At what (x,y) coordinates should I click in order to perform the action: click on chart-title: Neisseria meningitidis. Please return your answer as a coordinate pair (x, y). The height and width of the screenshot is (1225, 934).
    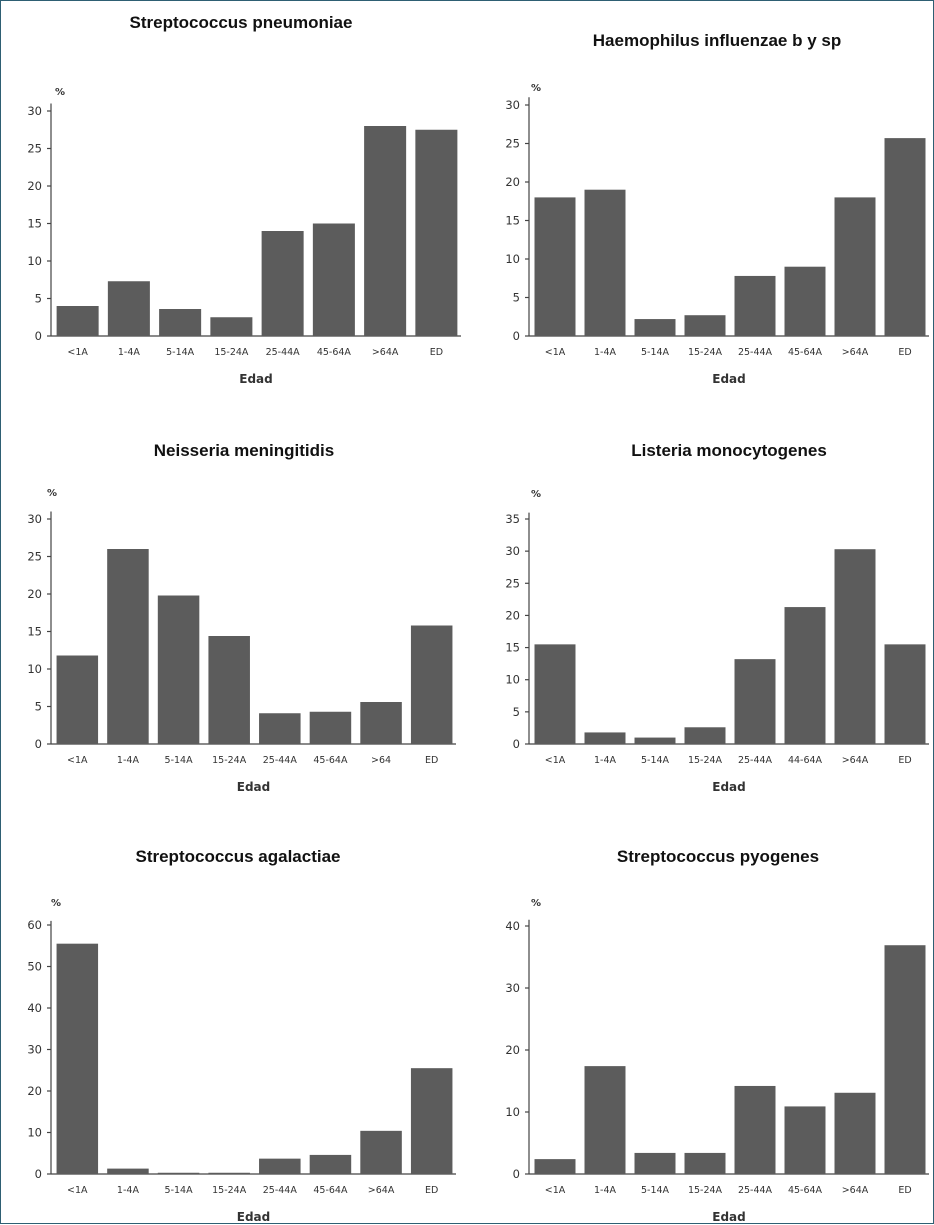
    Looking at the image, I should click on (244, 450).